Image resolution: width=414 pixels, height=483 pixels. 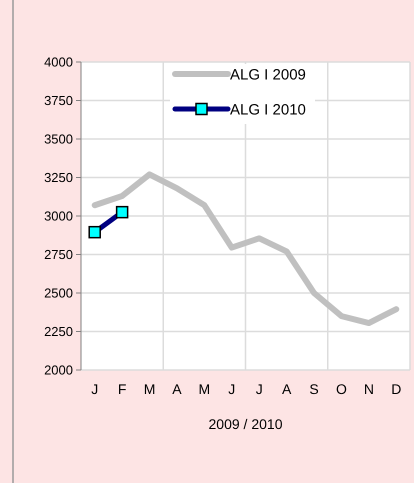 I want to click on x-tick-label: D, so click(x=396, y=389).